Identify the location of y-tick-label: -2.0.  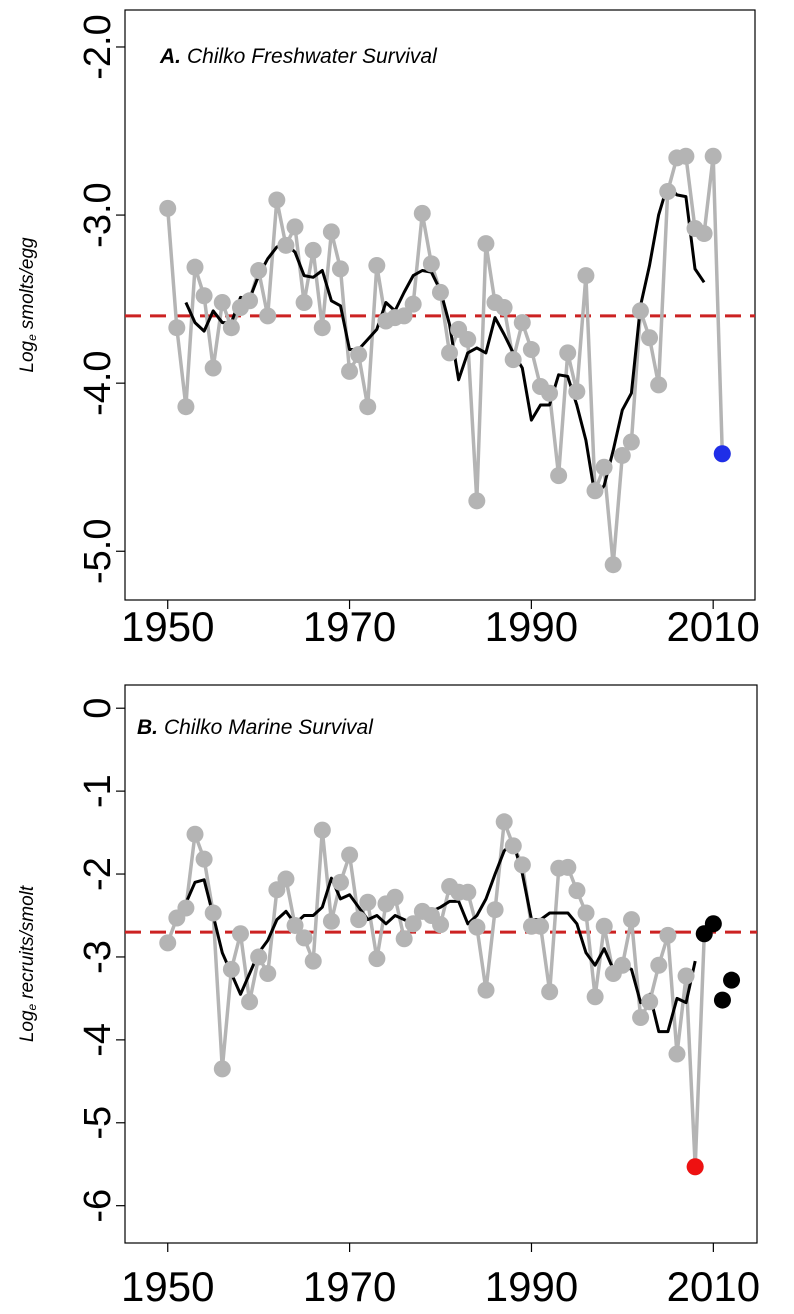
(98, 46).